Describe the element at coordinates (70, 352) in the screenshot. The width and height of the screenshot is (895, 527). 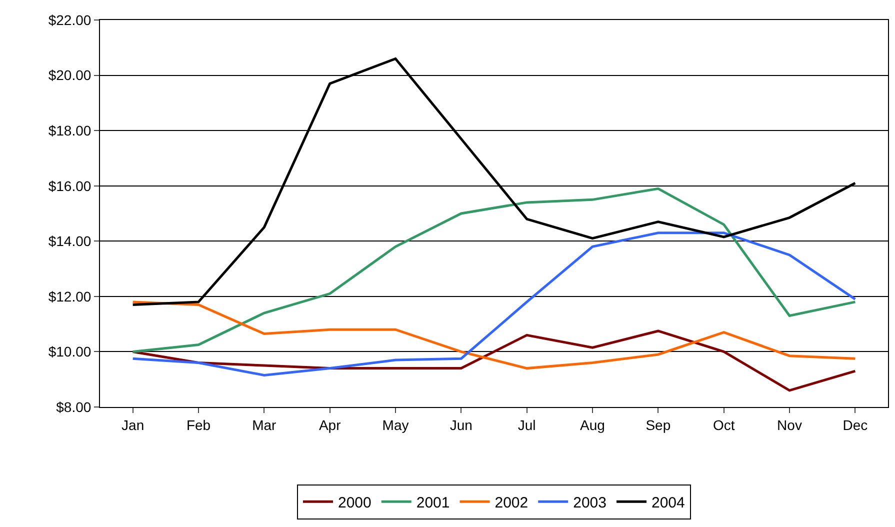
I see `y-tick-label: $10.00` at that location.